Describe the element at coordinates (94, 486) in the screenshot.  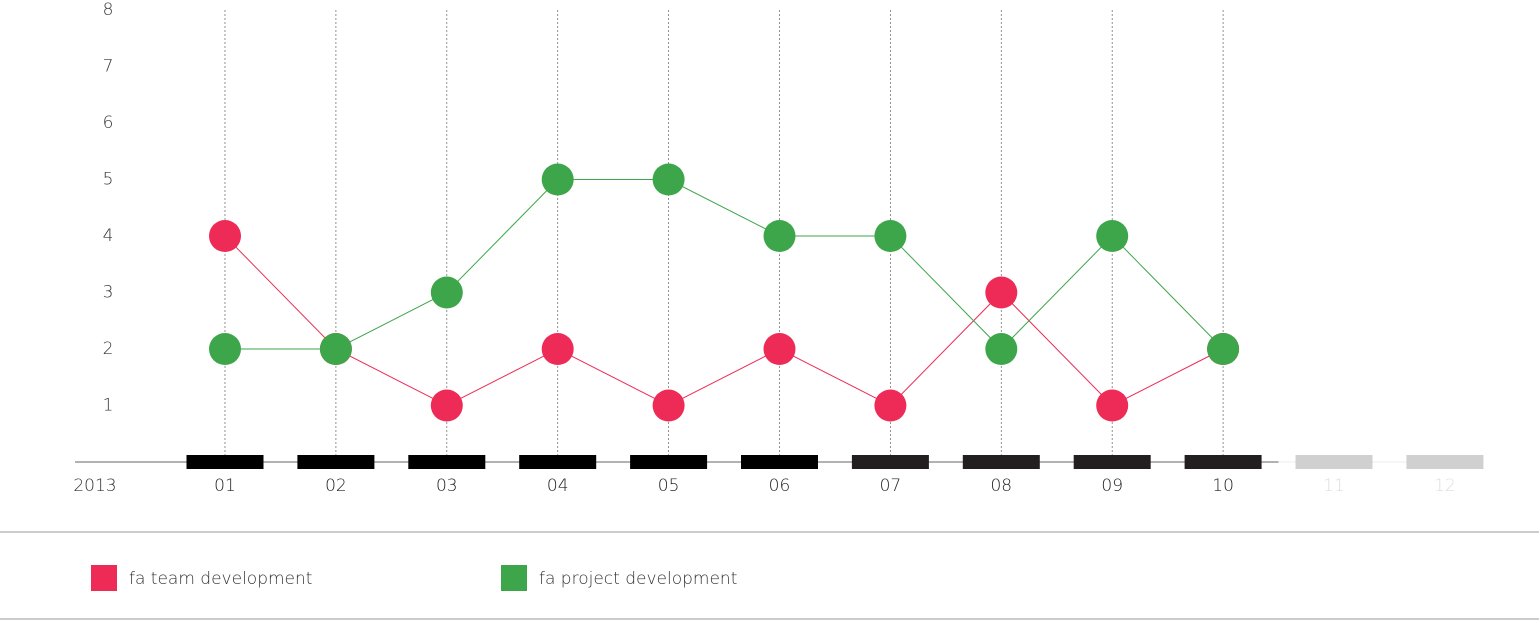
I see `year-label: 2013` at that location.